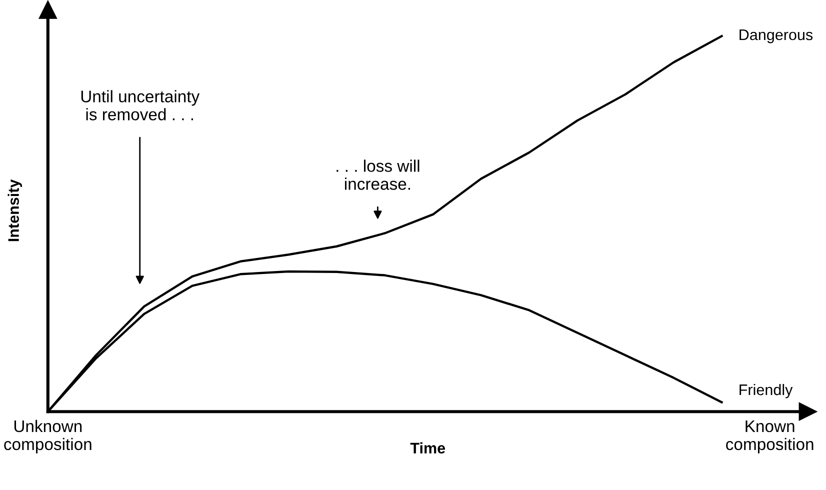  Describe the element at coordinates (140, 105) in the screenshot. I see `annotation: Until uncertainty is removed . . .` at that location.